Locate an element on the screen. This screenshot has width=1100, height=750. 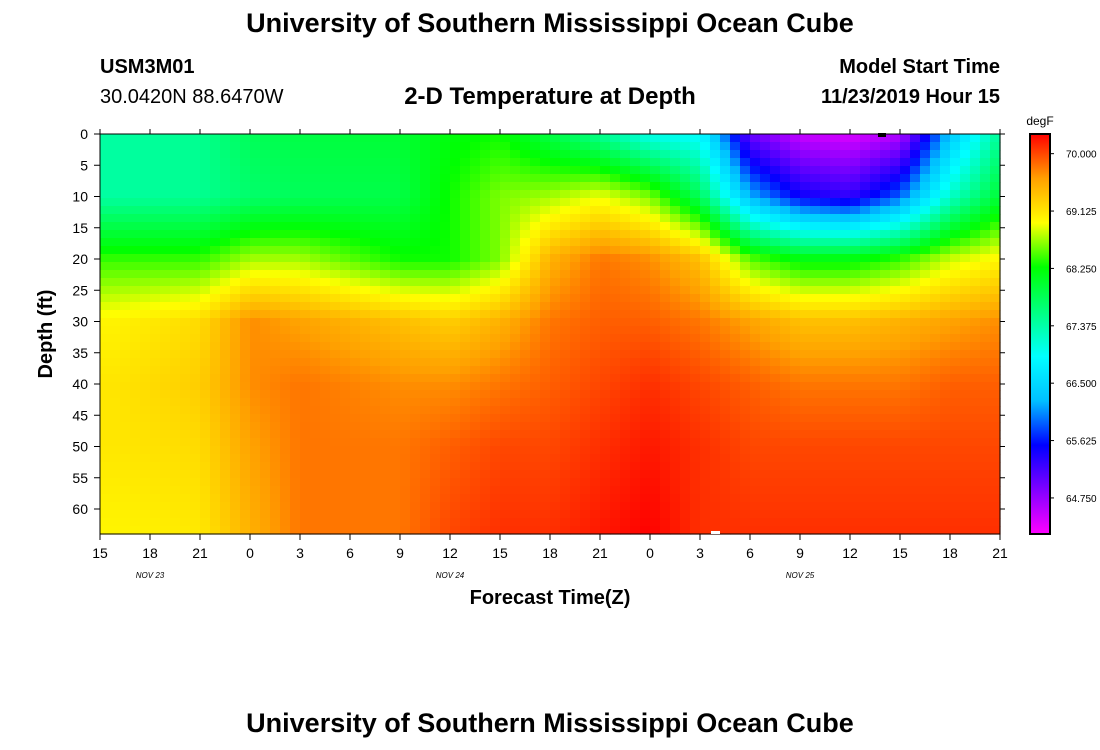
y-tick-label: 5 is located at coordinates (84, 165).